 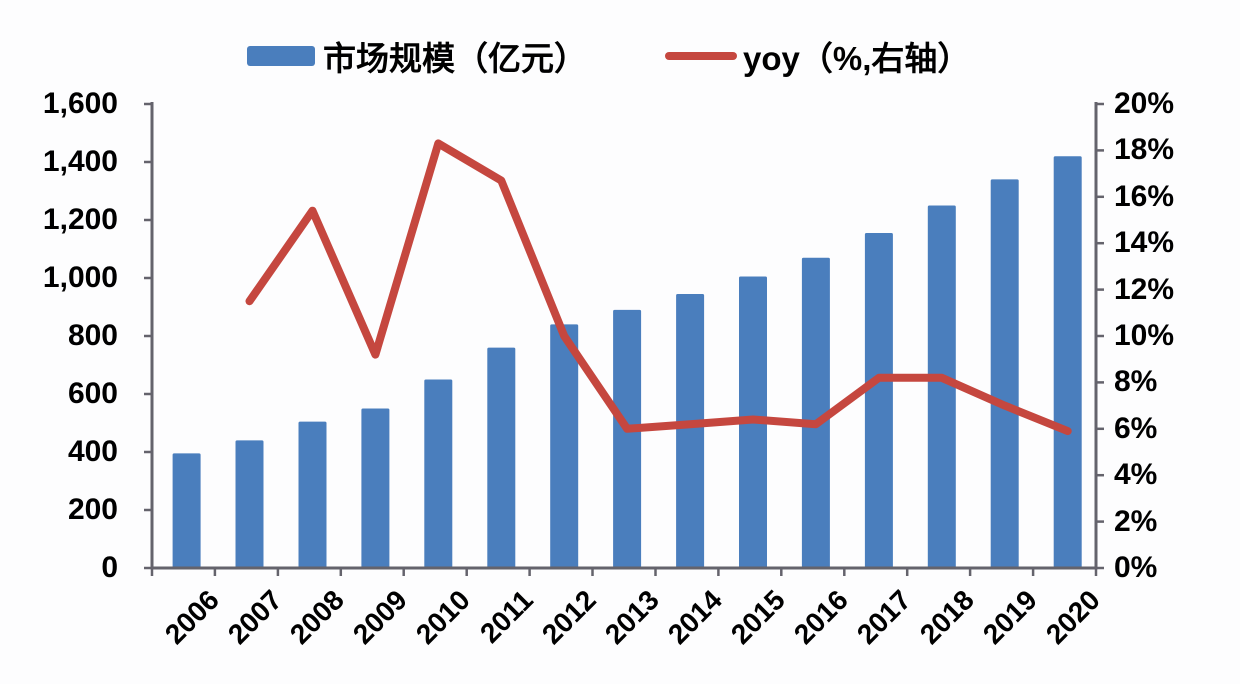 What do you see at coordinates (1136, 521) in the screenshot?
I see `right-axis-tick-label: 2%` at bounding box center [1136, 521].